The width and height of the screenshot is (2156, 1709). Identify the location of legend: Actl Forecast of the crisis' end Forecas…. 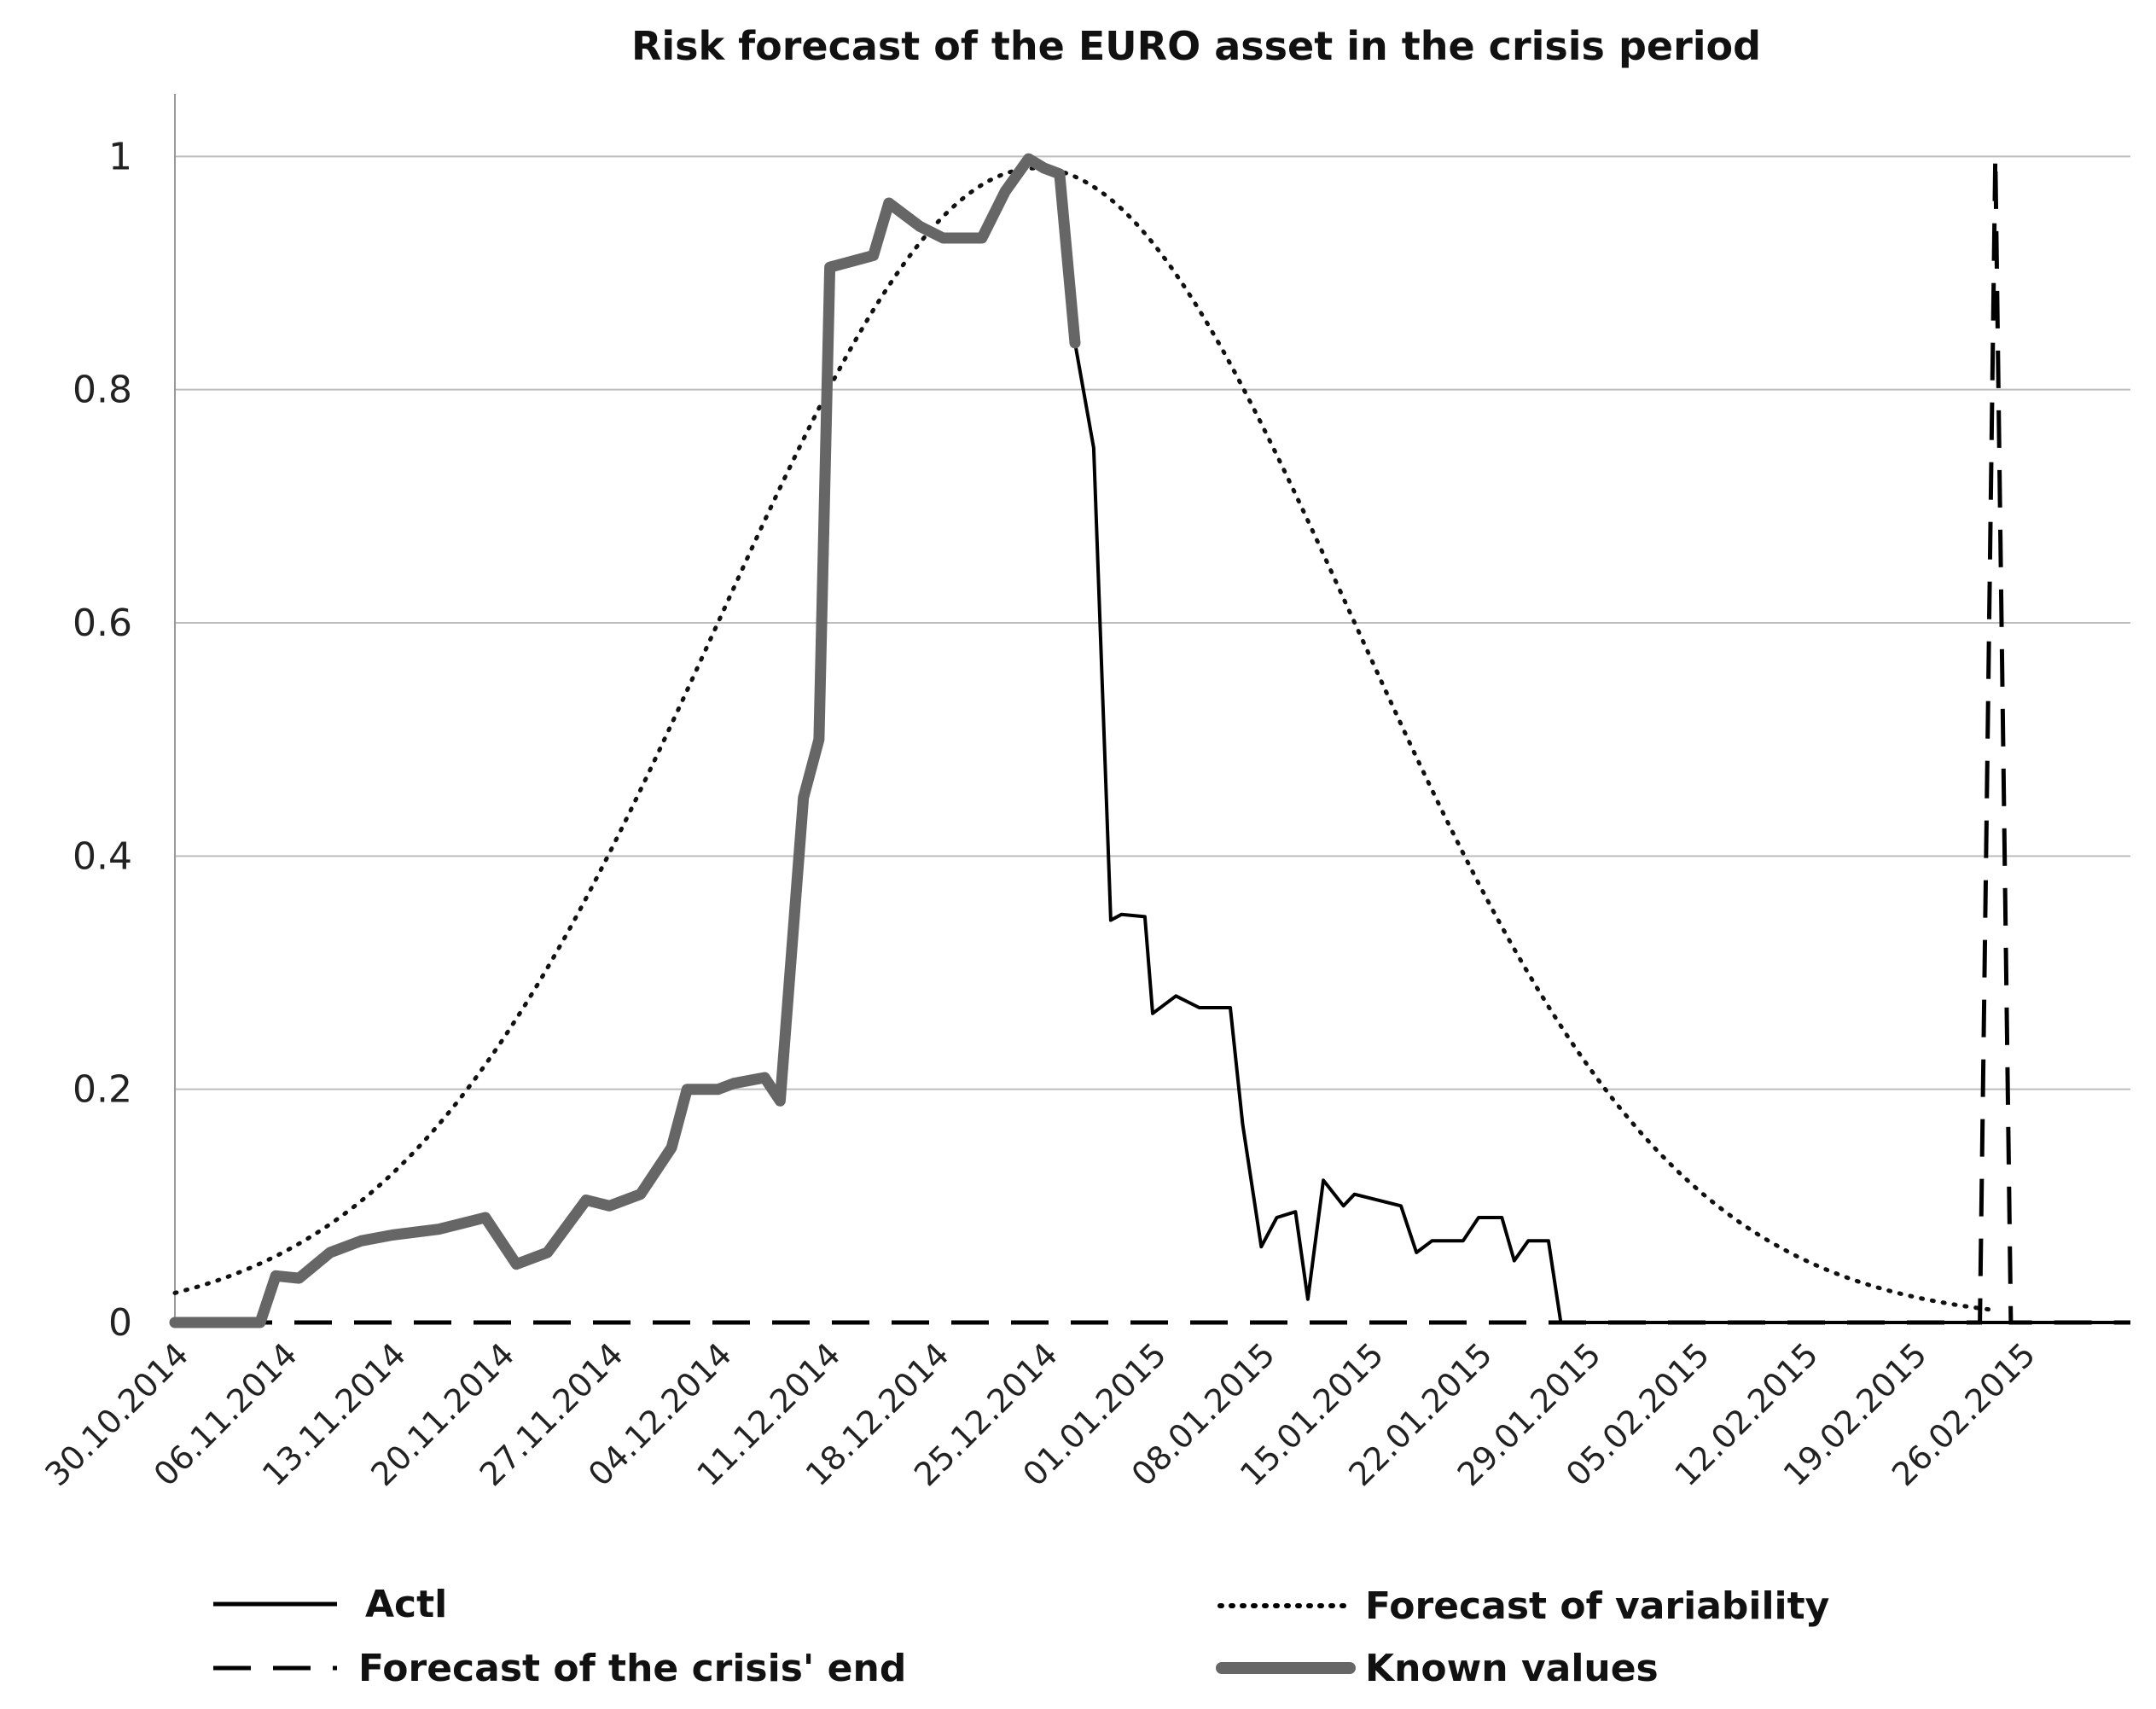
(1021, 1636).